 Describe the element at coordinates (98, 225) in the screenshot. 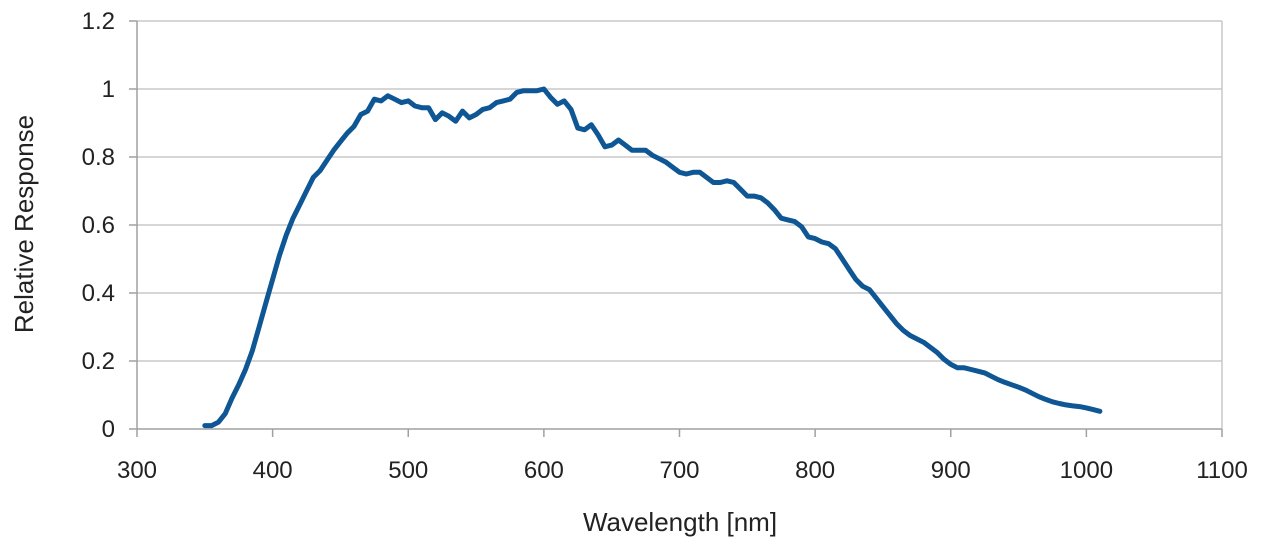

I see `y-tick-label: 0.6` at that location.